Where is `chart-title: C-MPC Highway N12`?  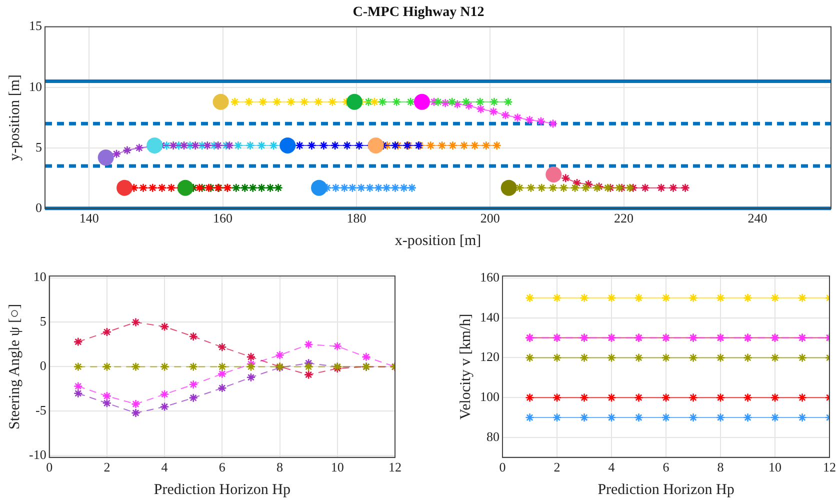
chart-title: C-MPC Highway N12 is located at coordinates (418, 12).